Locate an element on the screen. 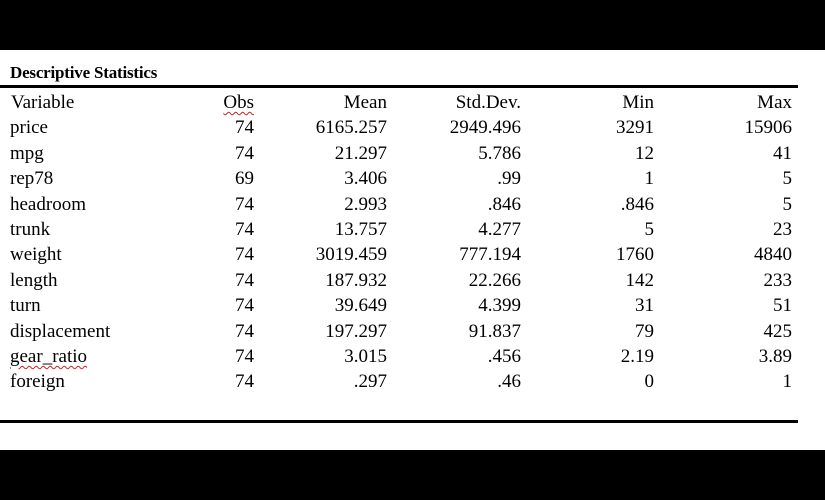  cell-variable: rep78 is located at coordinates (32, 179).